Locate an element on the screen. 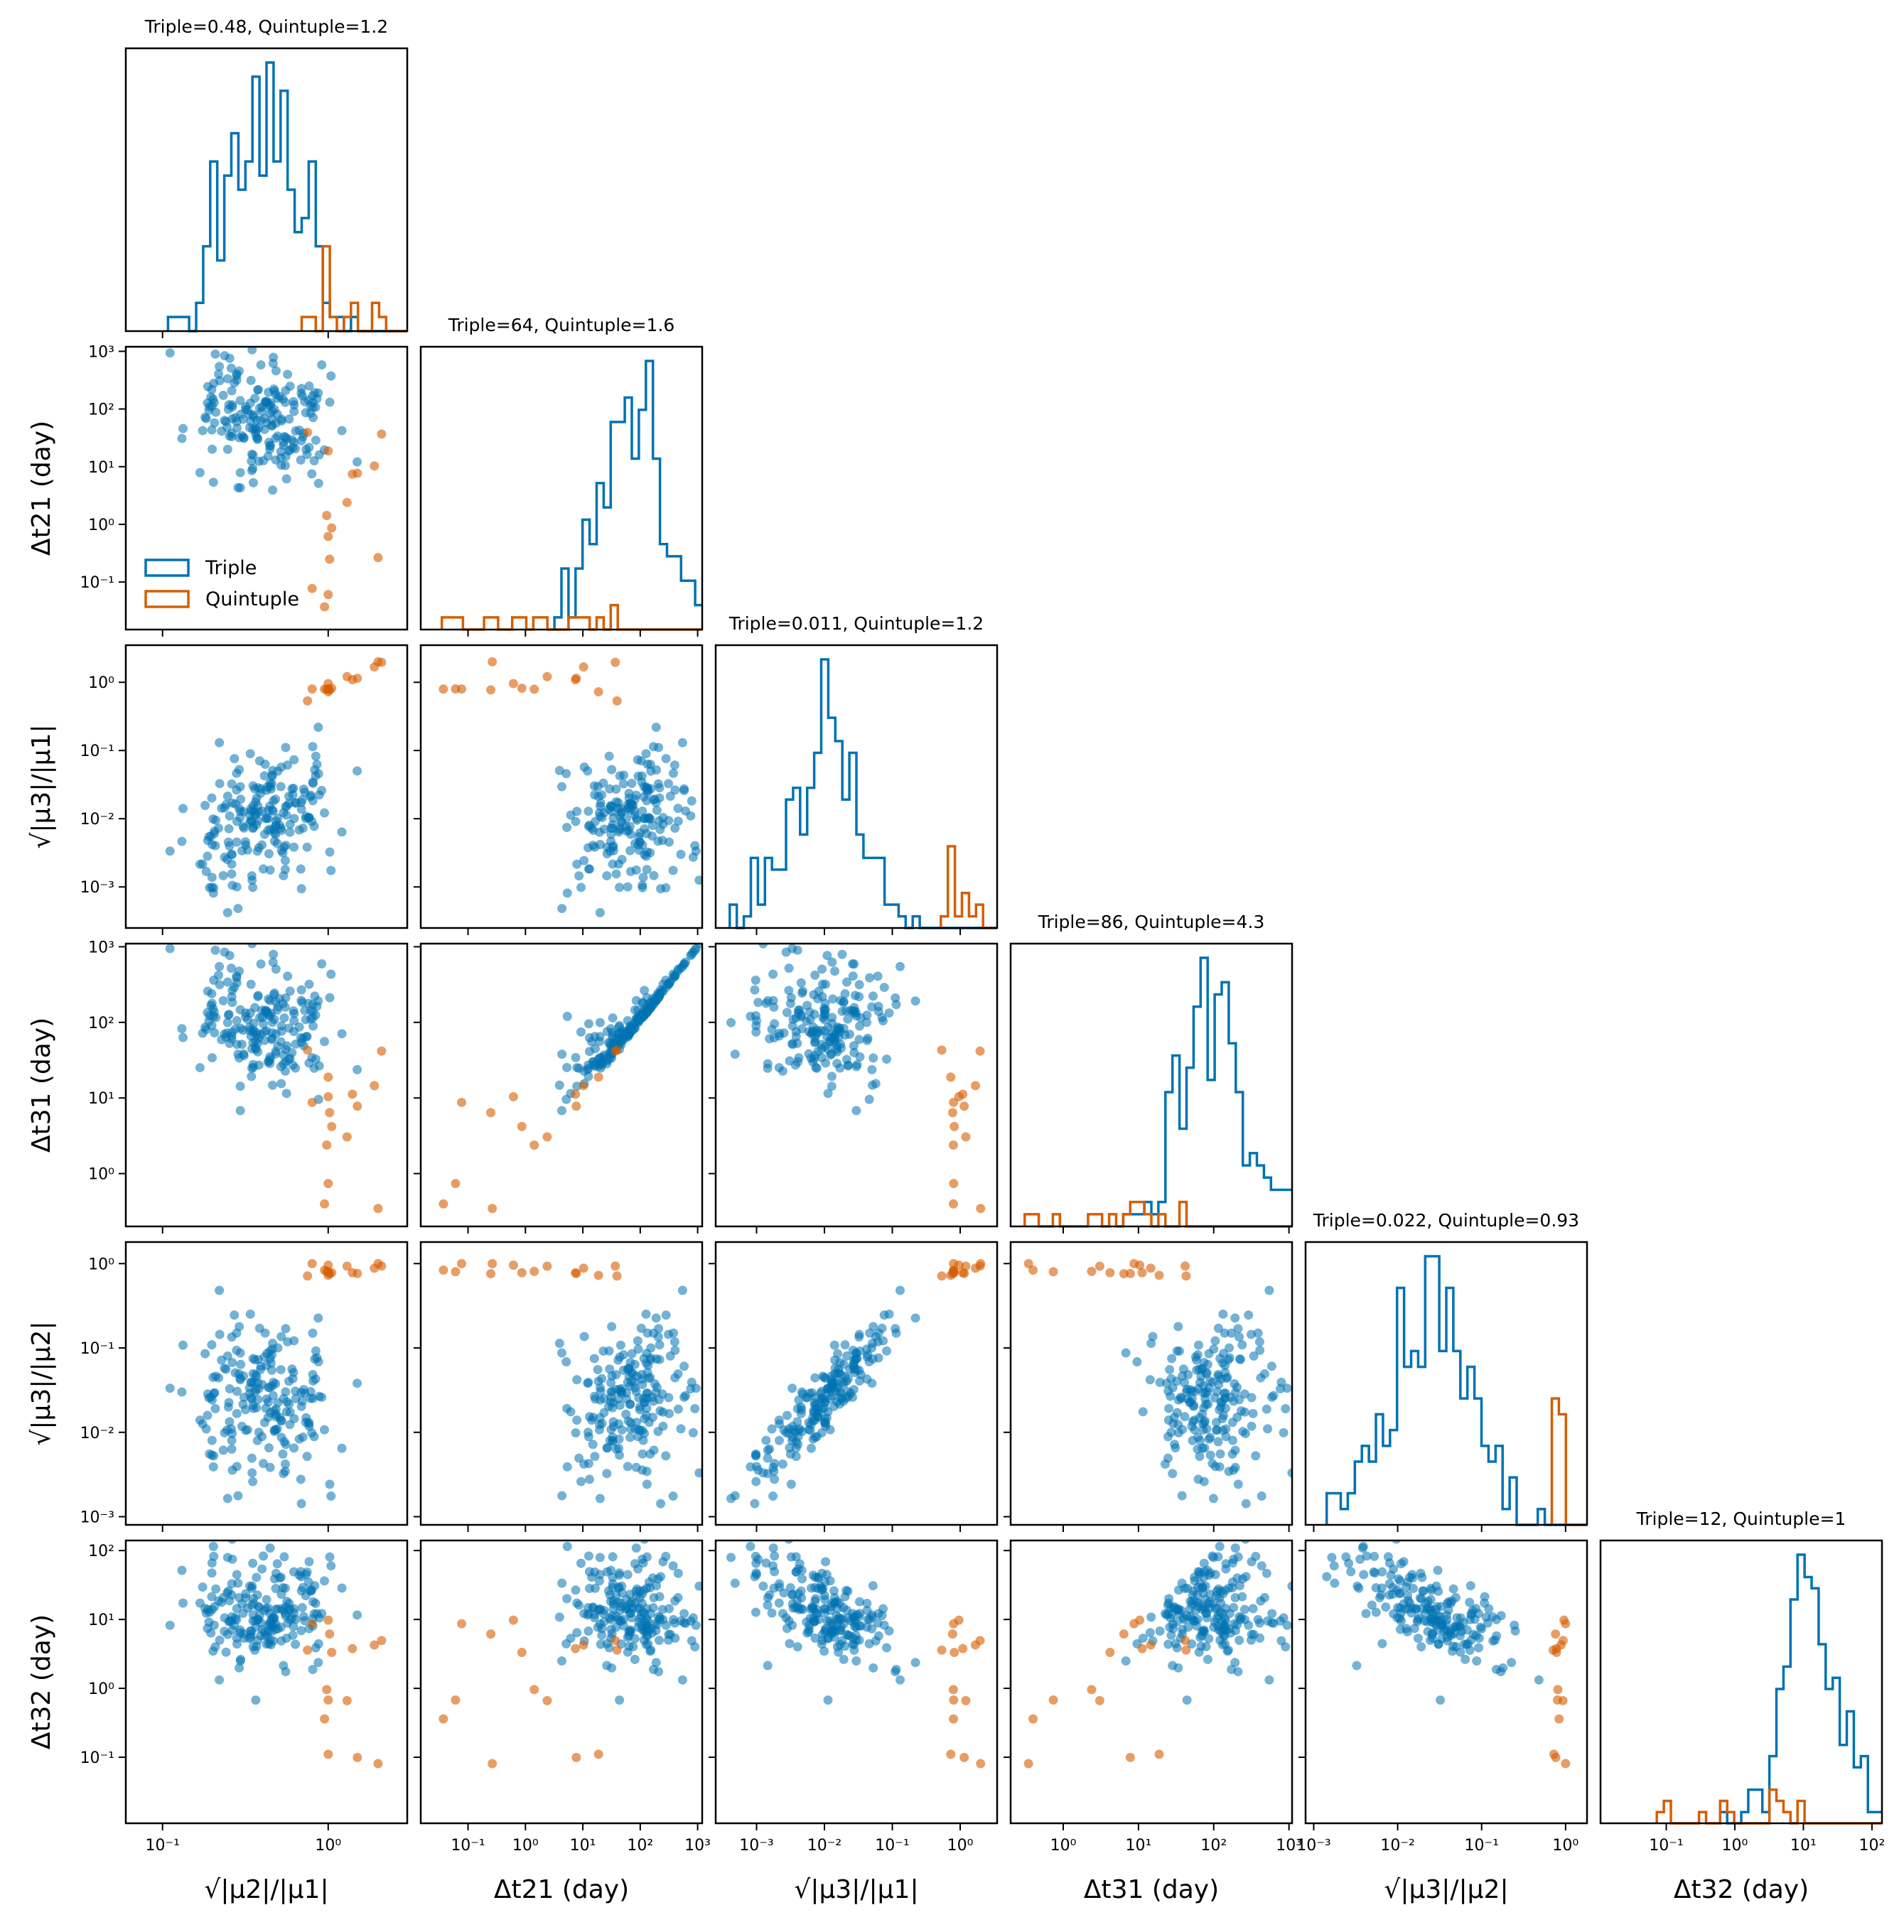  x-tick-label: 10¹ is located at coordinates (1138, 1846).